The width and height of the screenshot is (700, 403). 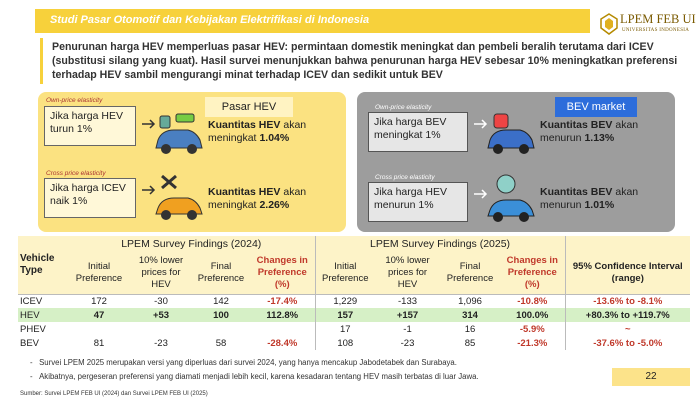 I want to click on header-bar, so click(x=312, y=21).